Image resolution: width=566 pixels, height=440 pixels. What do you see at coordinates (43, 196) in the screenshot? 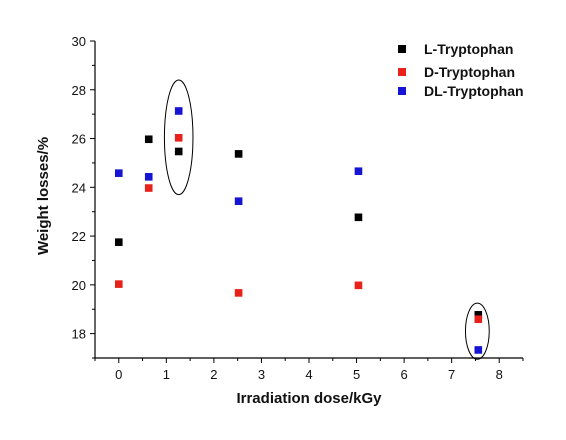
I see `y-axis-label: Weight losses/%` at bounding box center [43, 196].